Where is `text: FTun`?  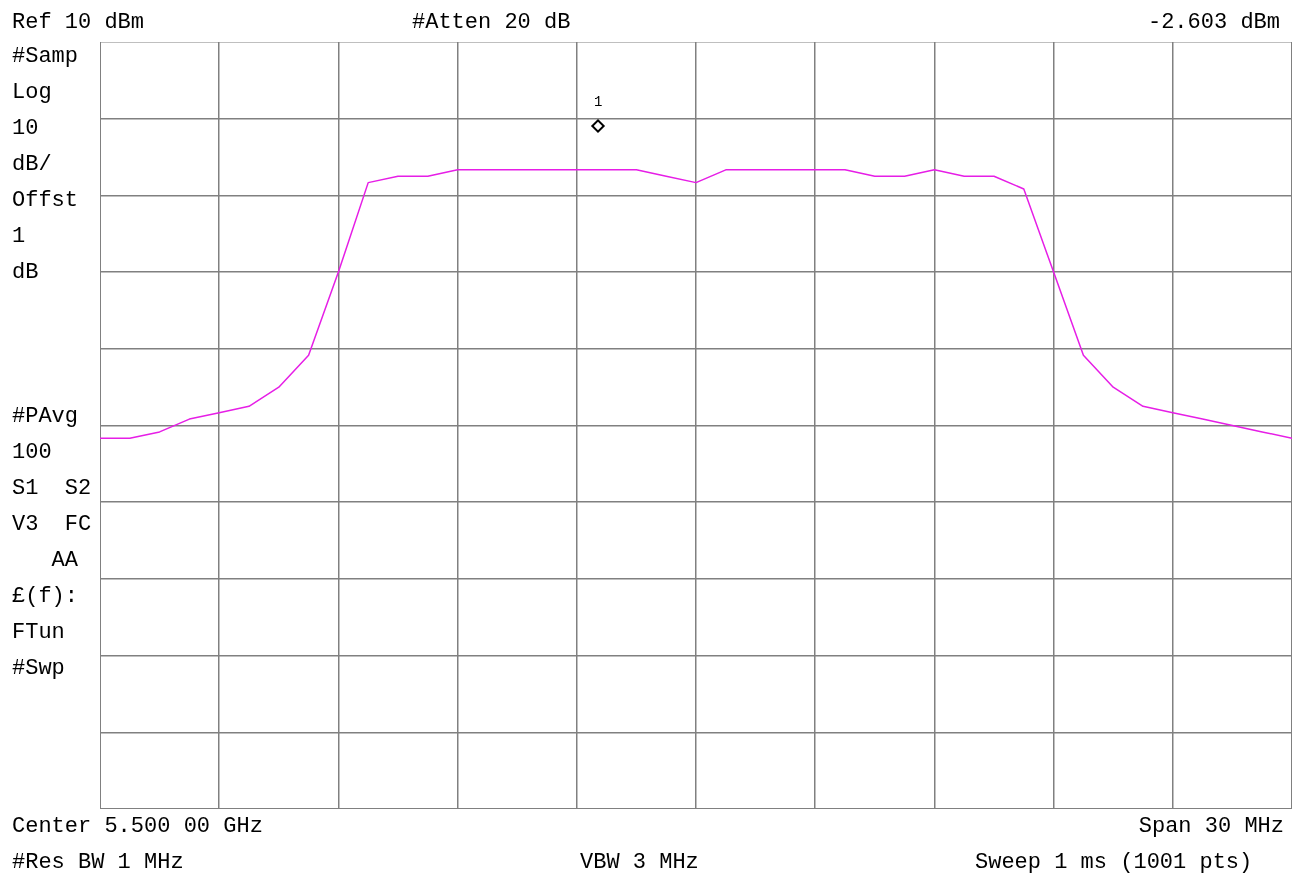 text: FTun is located at coordinates (38, 633).